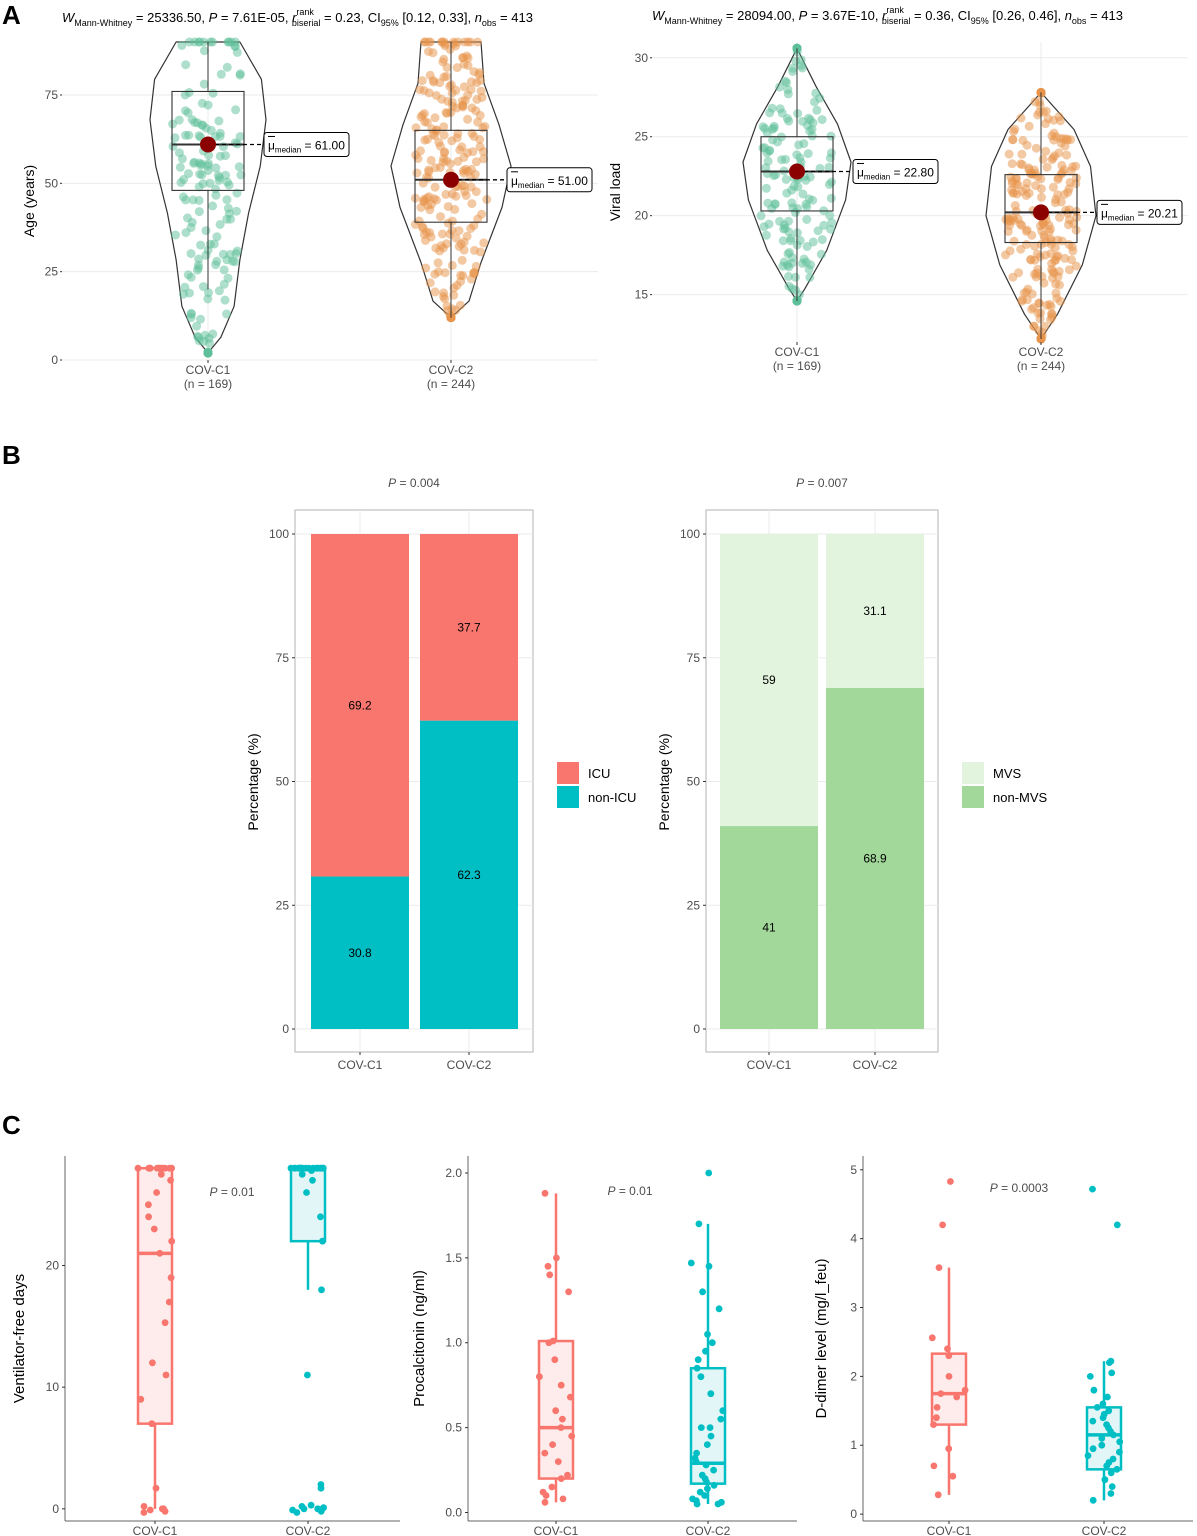  I want to click on p-symbol: P, so click(800, 483).